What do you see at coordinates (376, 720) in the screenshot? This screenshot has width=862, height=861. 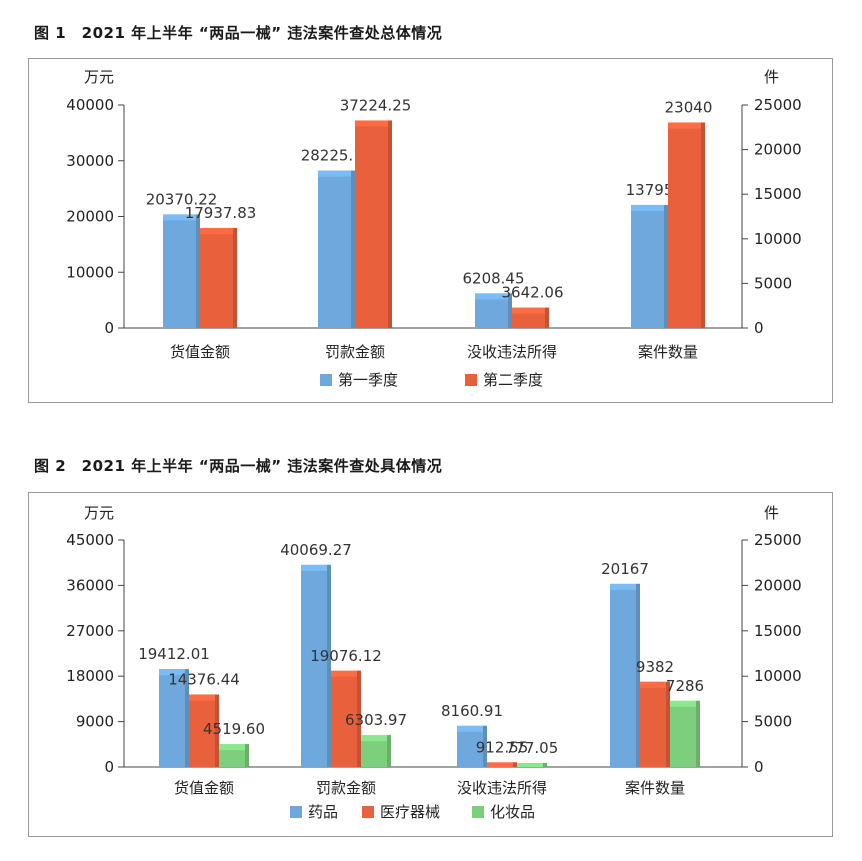 I see `fig2-data-label: 6303.97` at bounding box center [376, 720].